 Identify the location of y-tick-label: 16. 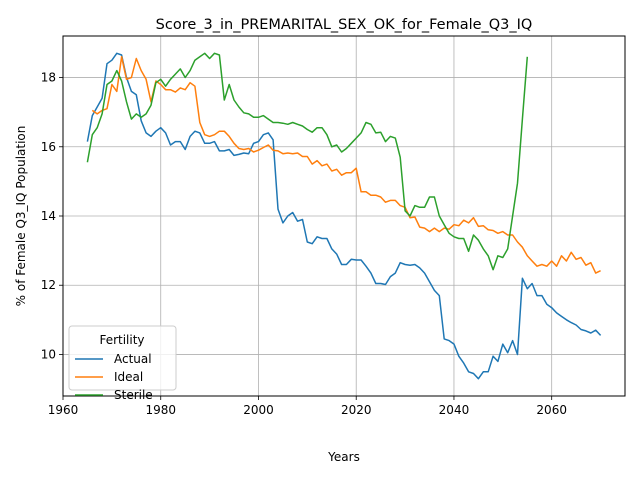
(48, 147).